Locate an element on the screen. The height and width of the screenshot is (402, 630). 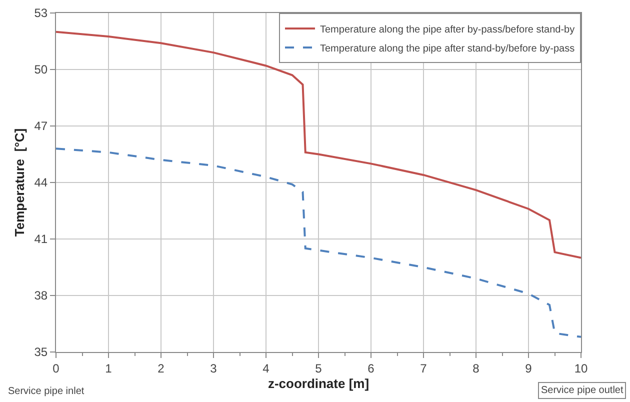
x-tick-label: 6 is located at coordinates (371, 368).